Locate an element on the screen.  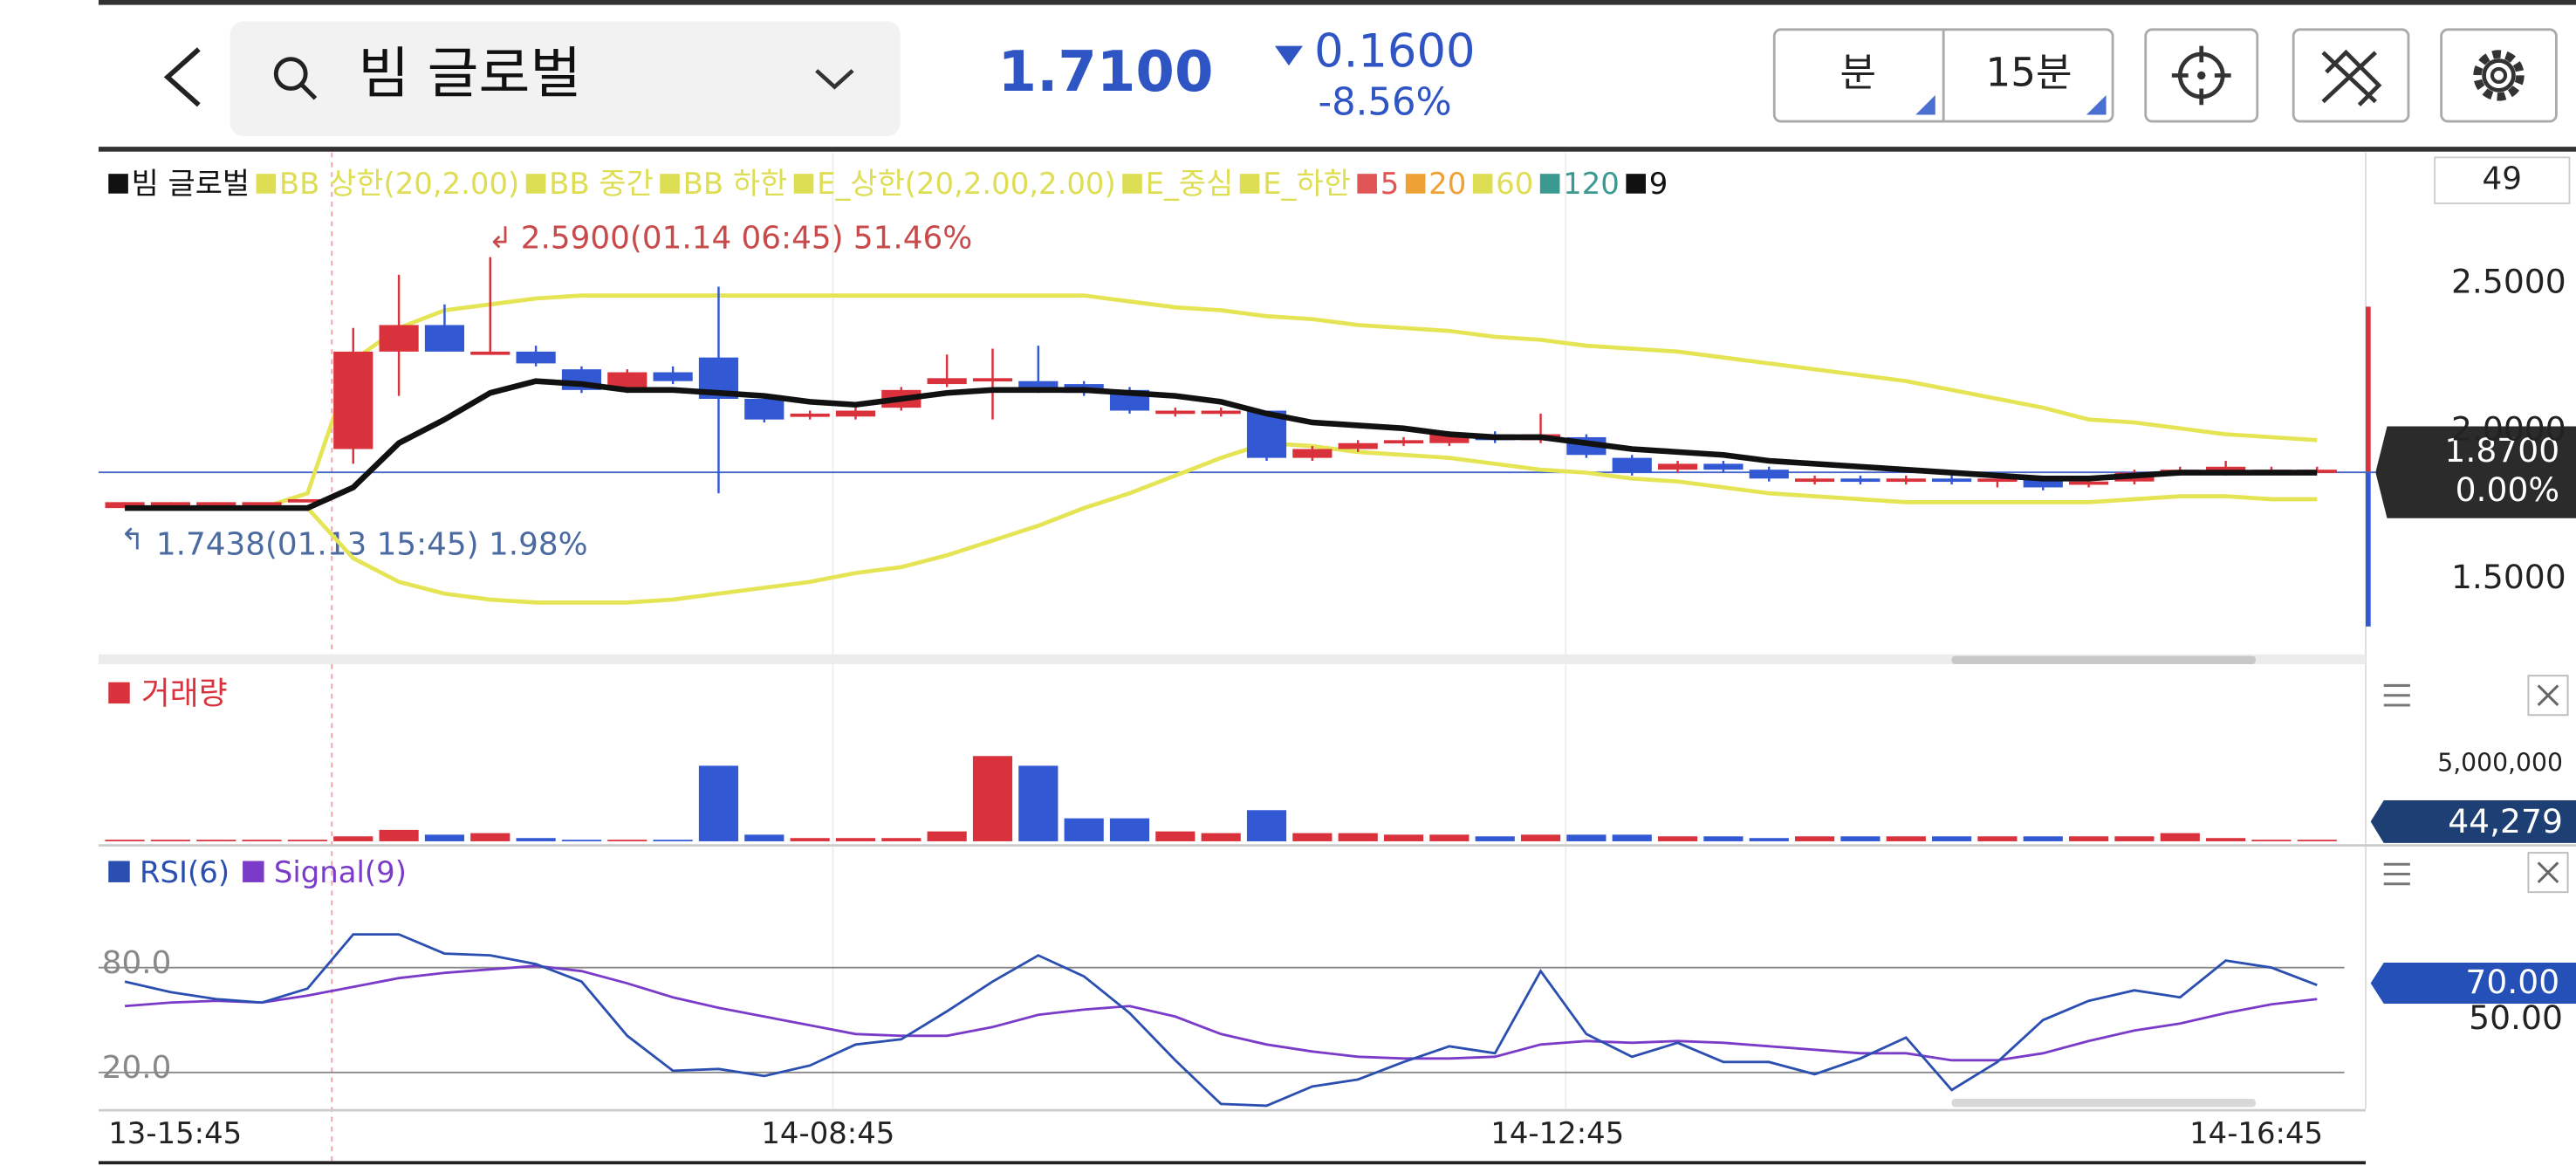
settings-button is located at coordinates (2499, 75).